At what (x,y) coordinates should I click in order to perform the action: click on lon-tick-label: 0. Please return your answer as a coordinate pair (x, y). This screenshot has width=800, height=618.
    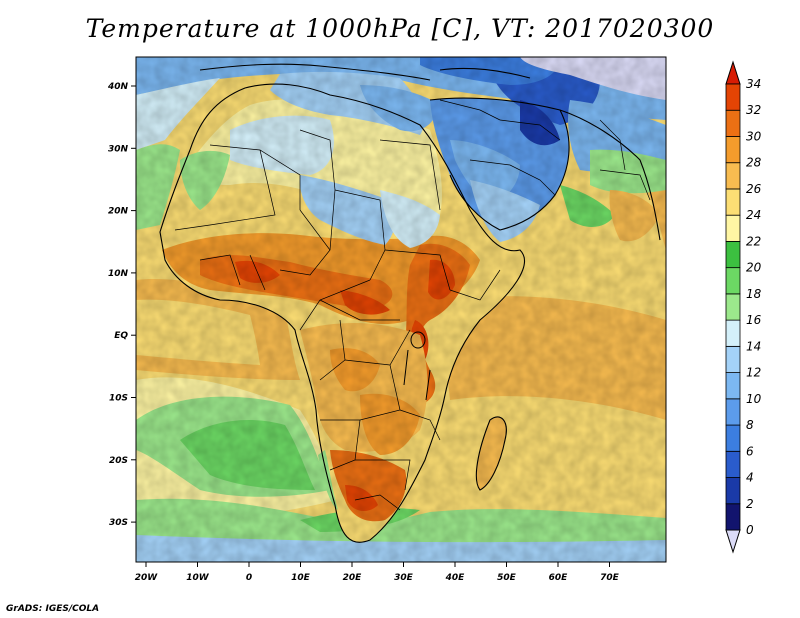
    Looking at the image, I should click on (249, 578).